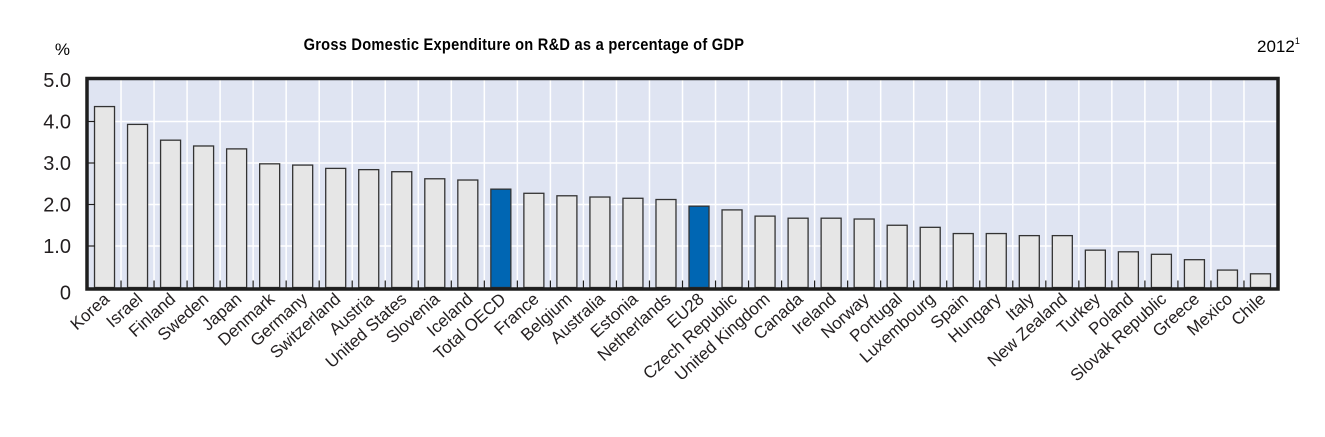 The height and width of the screenshot is (437, 1325). I want to click on bar-netherlands, so click(666, 243).